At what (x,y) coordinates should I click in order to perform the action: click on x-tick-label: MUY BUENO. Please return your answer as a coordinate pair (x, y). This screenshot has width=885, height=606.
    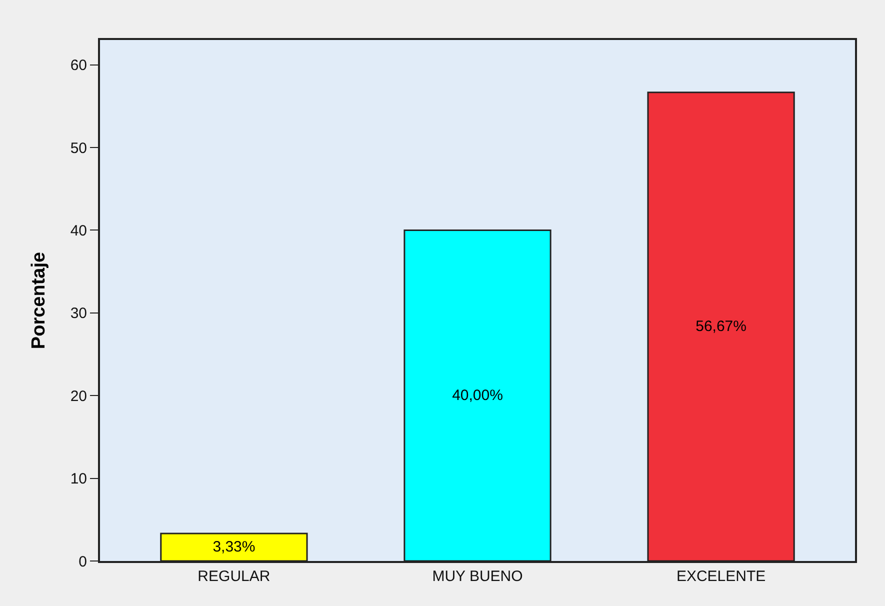
    Looking at the image, I should click on (477, 576).